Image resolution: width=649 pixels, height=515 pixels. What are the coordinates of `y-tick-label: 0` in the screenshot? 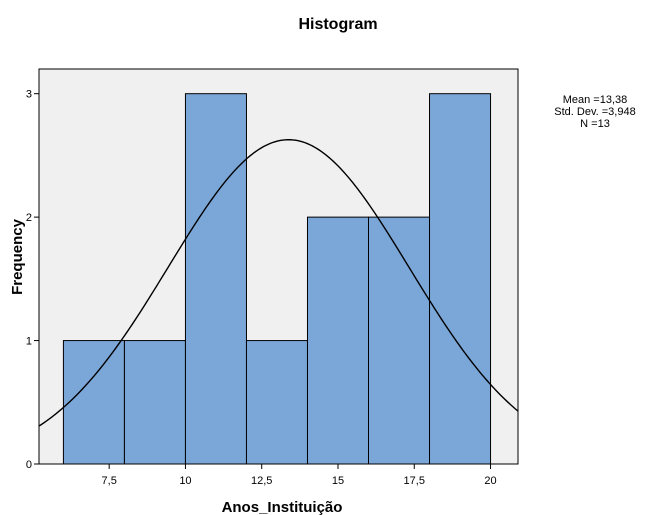 It's located at (29, 465).